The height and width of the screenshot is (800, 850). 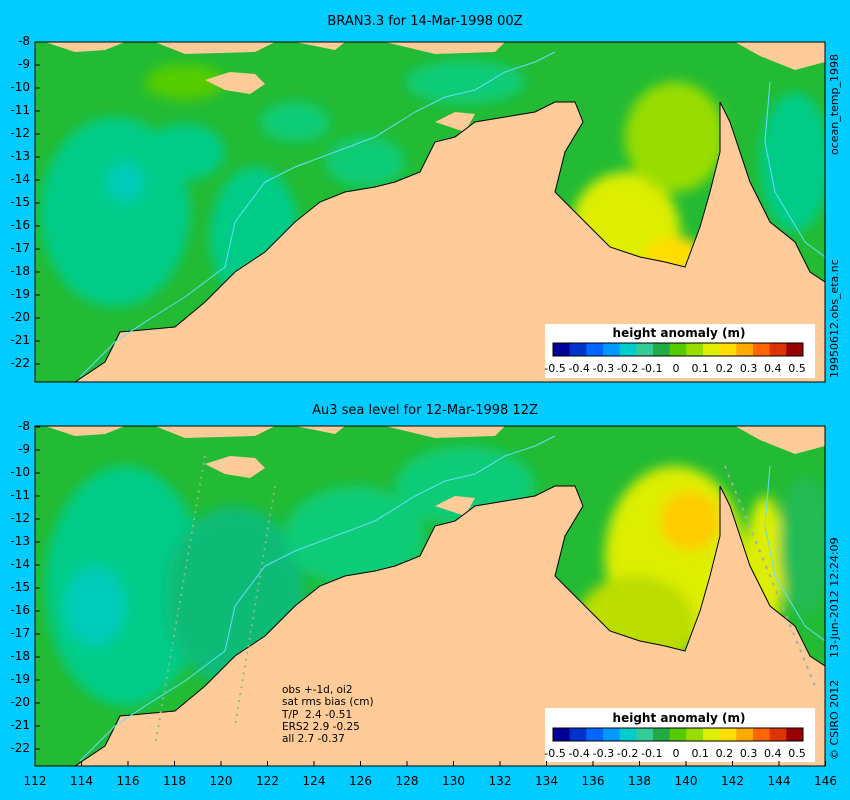 What do you see at coordinates (360, 781) in the screenshot?
I see `x-tick-label: 126` at bounding box center [360, 781].